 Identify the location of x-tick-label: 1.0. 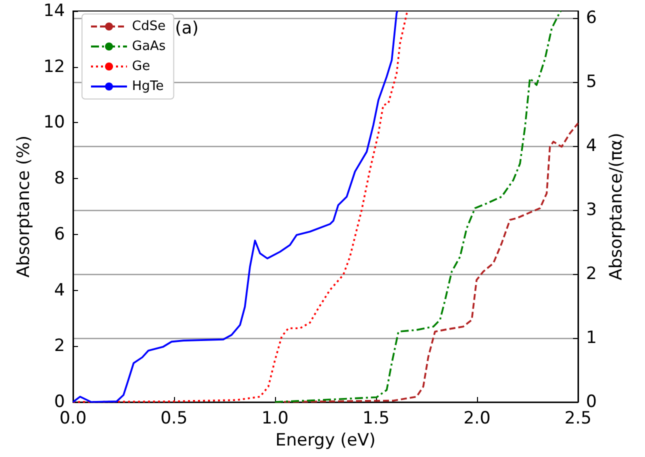
(275, 418).